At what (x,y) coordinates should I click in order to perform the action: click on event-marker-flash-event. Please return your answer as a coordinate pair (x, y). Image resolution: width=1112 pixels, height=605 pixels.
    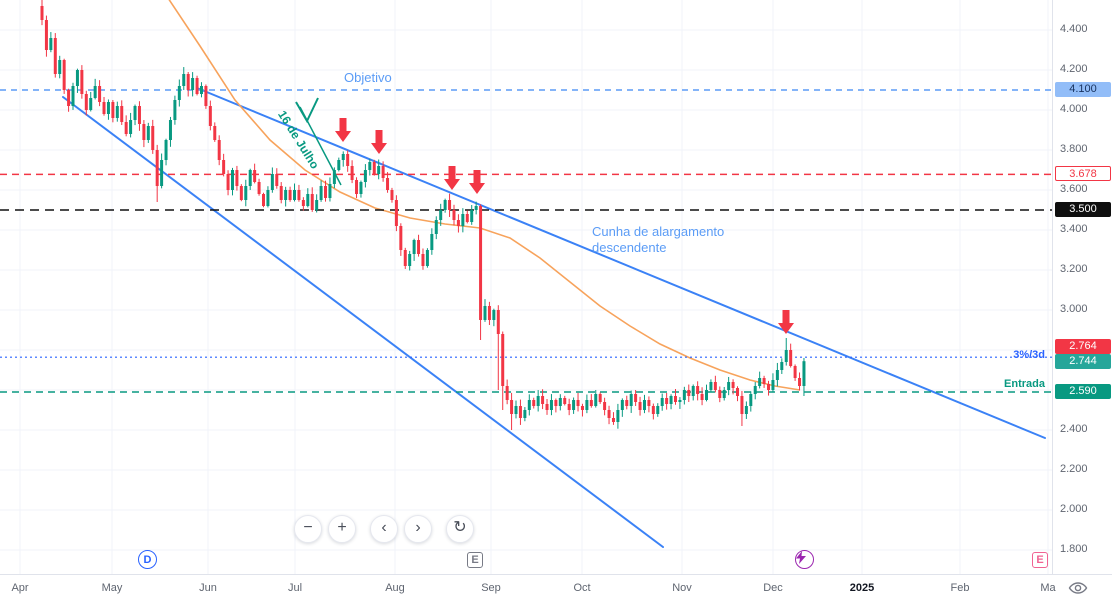
    Looking at the image, I should click on (804, 559).